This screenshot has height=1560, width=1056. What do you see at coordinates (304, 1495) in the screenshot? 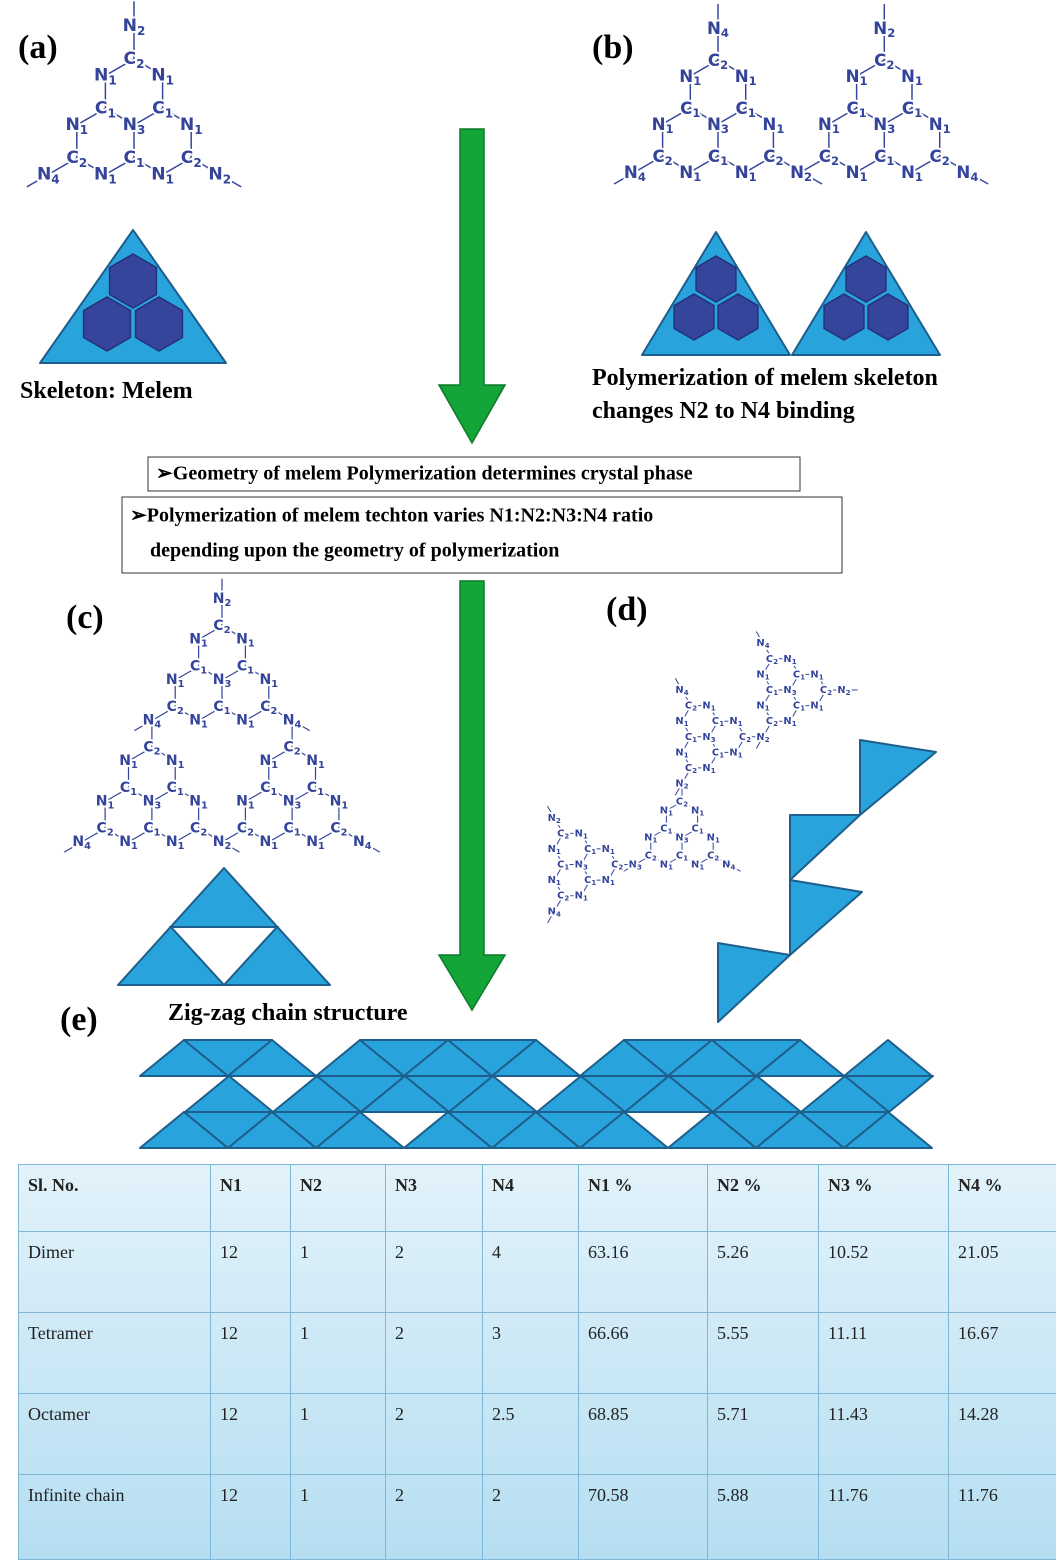
I see `table-cell: 1` at bounding box center [304, 1495].